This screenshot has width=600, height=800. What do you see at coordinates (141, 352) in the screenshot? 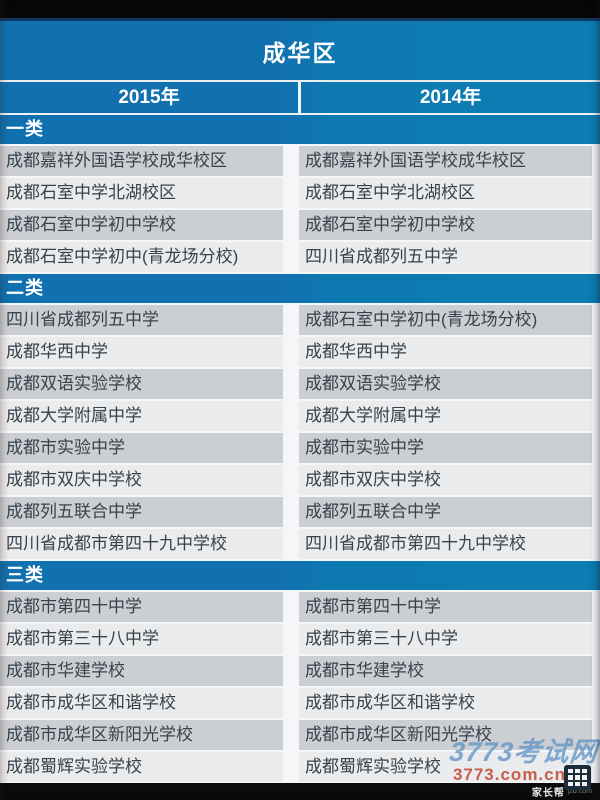
I see `school-name-2015: 成都华西中学` at bounding box center [141, 352].